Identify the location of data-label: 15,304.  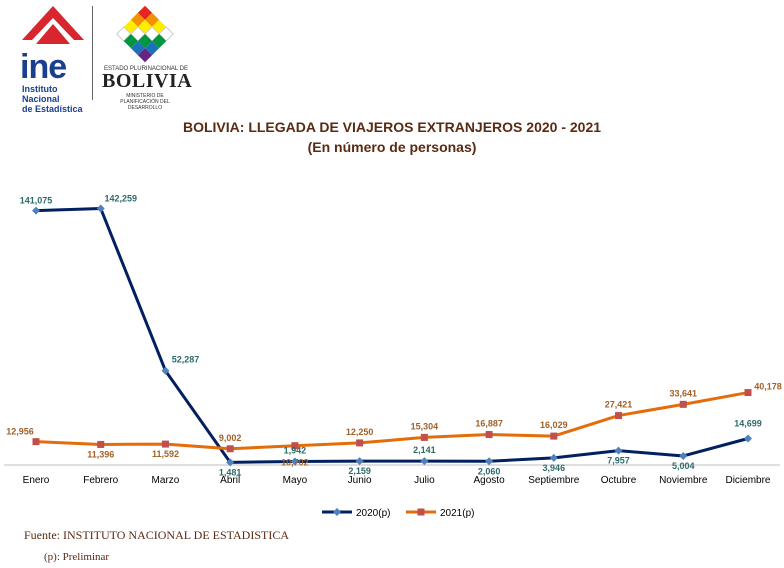
(425, 426).